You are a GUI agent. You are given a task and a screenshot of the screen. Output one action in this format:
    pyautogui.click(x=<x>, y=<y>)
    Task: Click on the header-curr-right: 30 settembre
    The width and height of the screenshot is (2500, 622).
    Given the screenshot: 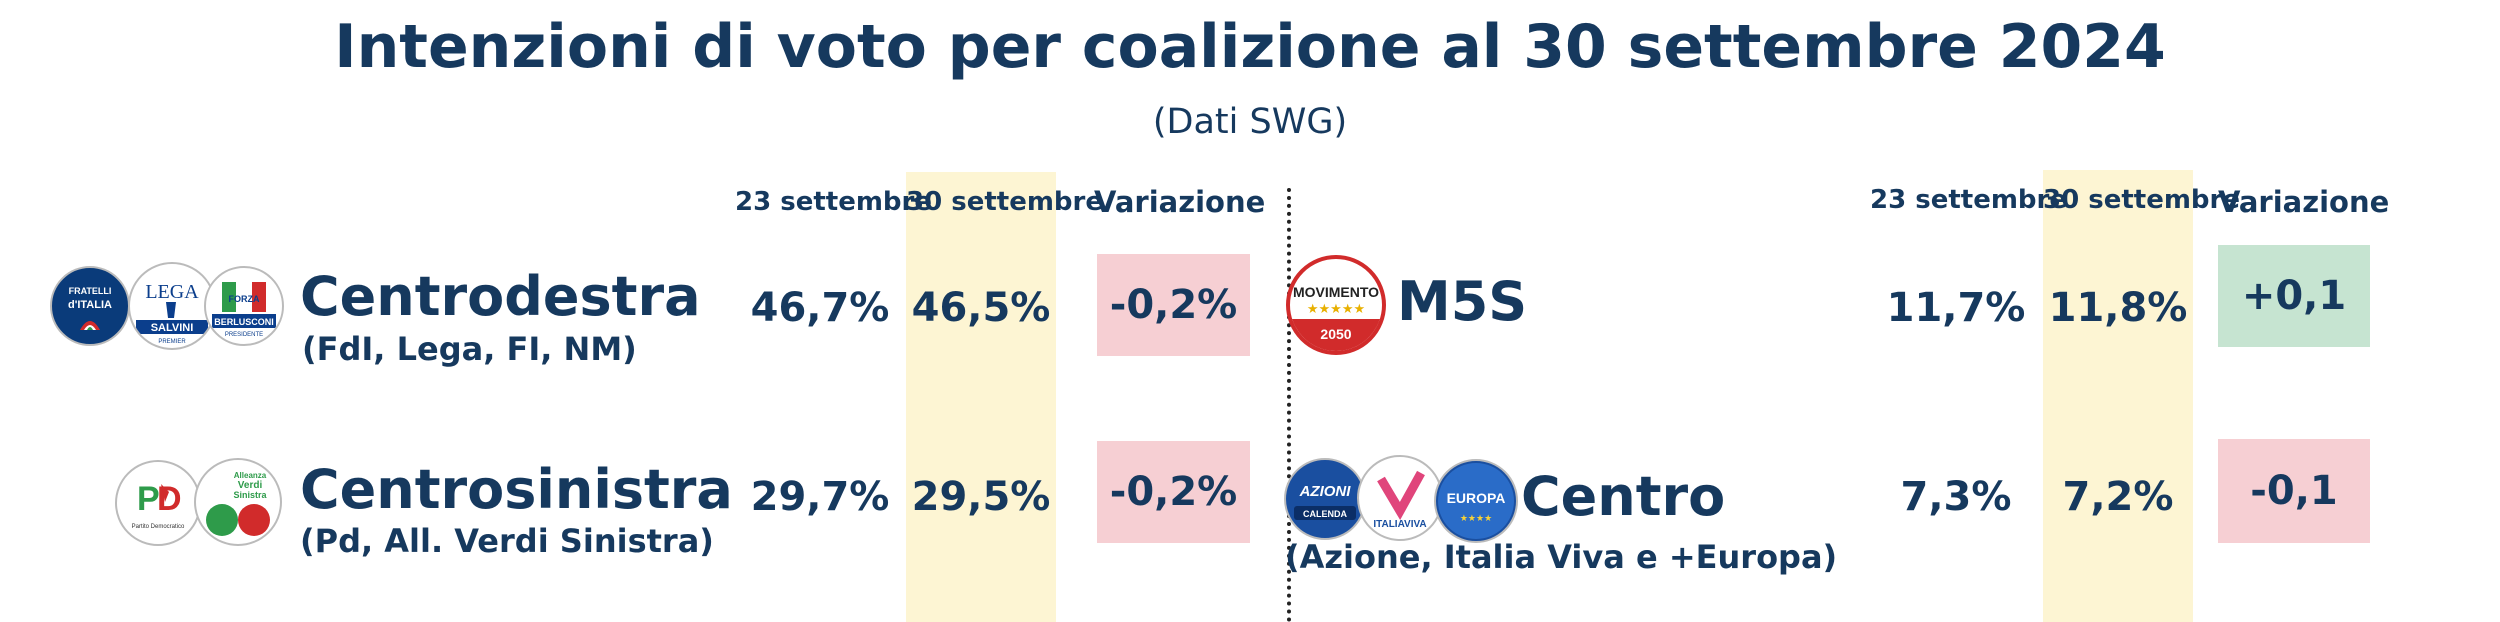 What is the action you would take?
    pyautogui.click(x=2141, y=200)
    